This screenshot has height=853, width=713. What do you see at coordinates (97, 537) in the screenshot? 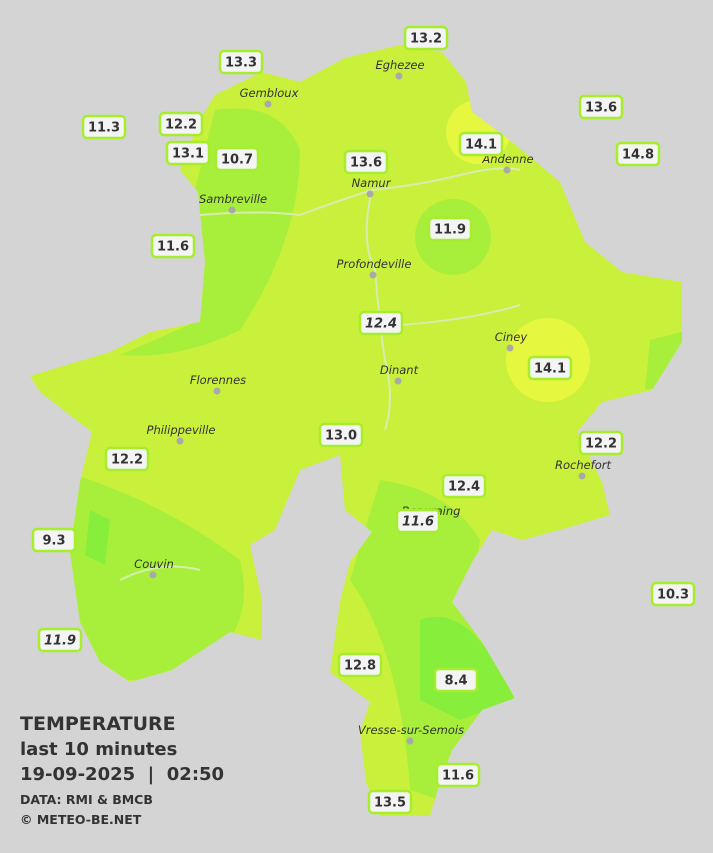
I see `zone` at bounding box center [97, 537].